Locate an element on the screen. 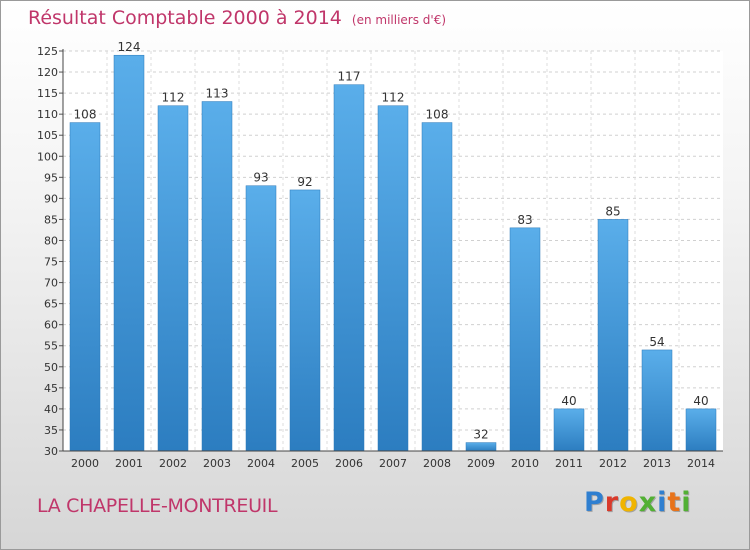 This screenshot has width=750, height=550. y-tick-label: 45 is located at coordinates (51, 388).